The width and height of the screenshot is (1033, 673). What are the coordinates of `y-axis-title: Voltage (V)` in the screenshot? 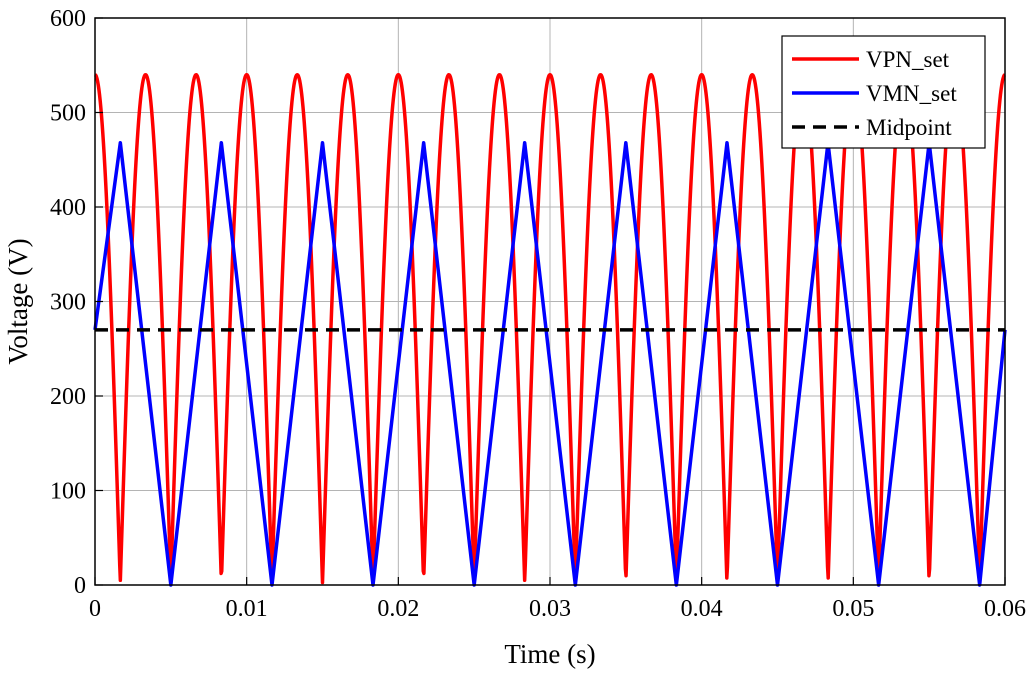 It's located at (18, 301).